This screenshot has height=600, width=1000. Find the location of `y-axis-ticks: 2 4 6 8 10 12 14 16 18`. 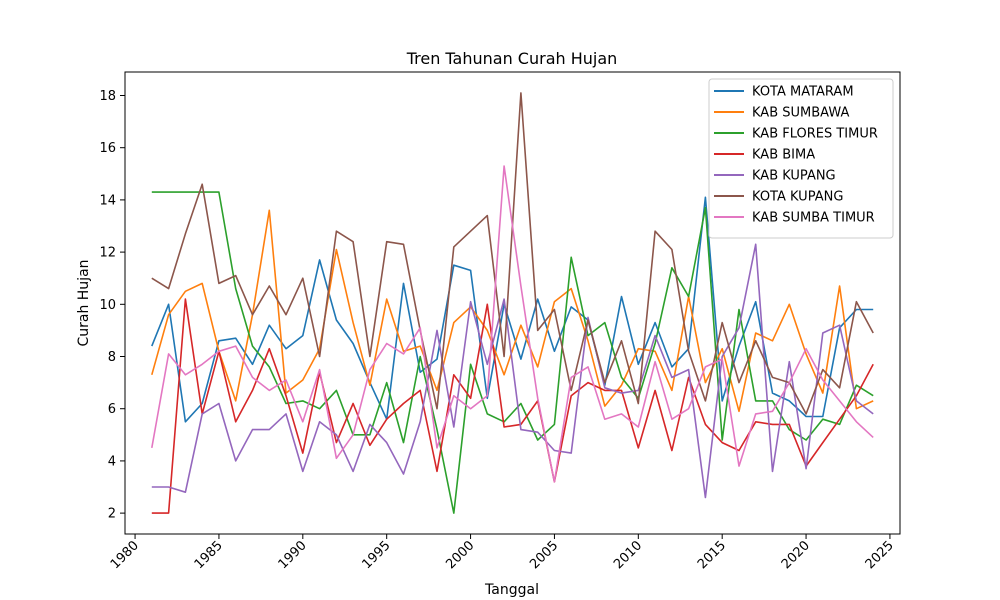

y-axis-ticks: 2 4 6 8 10 12 14 16 18 is located at coordinates (112, 305).